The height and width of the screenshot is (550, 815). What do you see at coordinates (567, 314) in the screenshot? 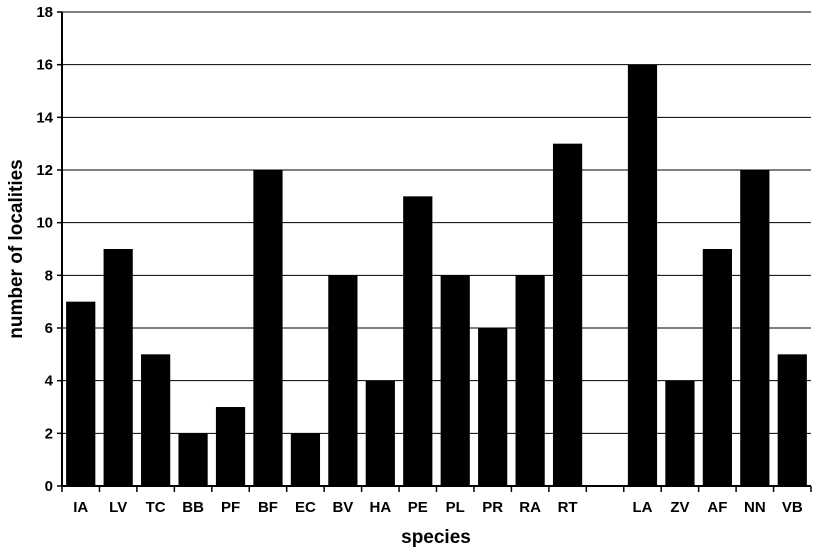
I see `bar-RT` at bounding box center [567, 314].